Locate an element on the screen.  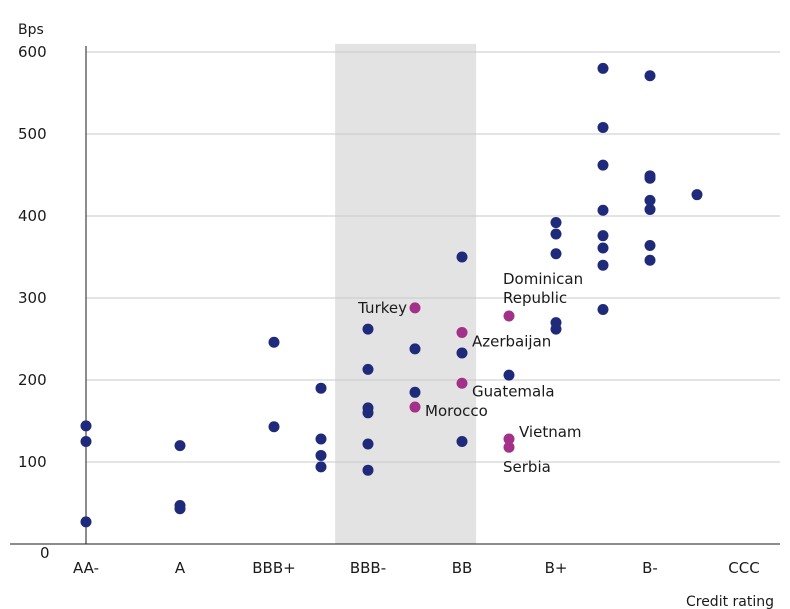
y-tick-labels: 0 100 200 300 400 500 600 is located at coordinates (34, 302).